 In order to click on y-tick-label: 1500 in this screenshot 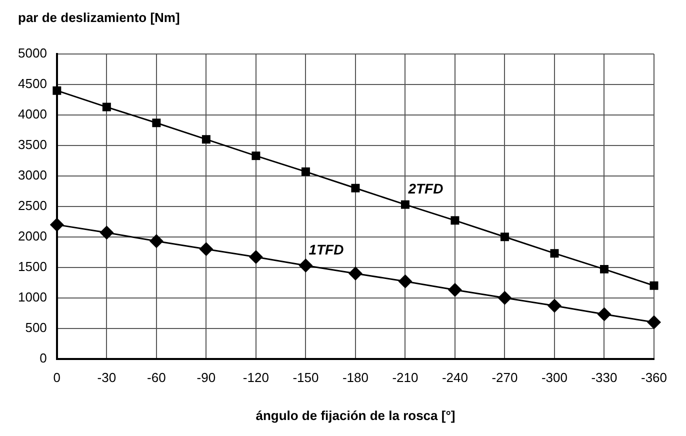, I will do `click(32, 266)`.